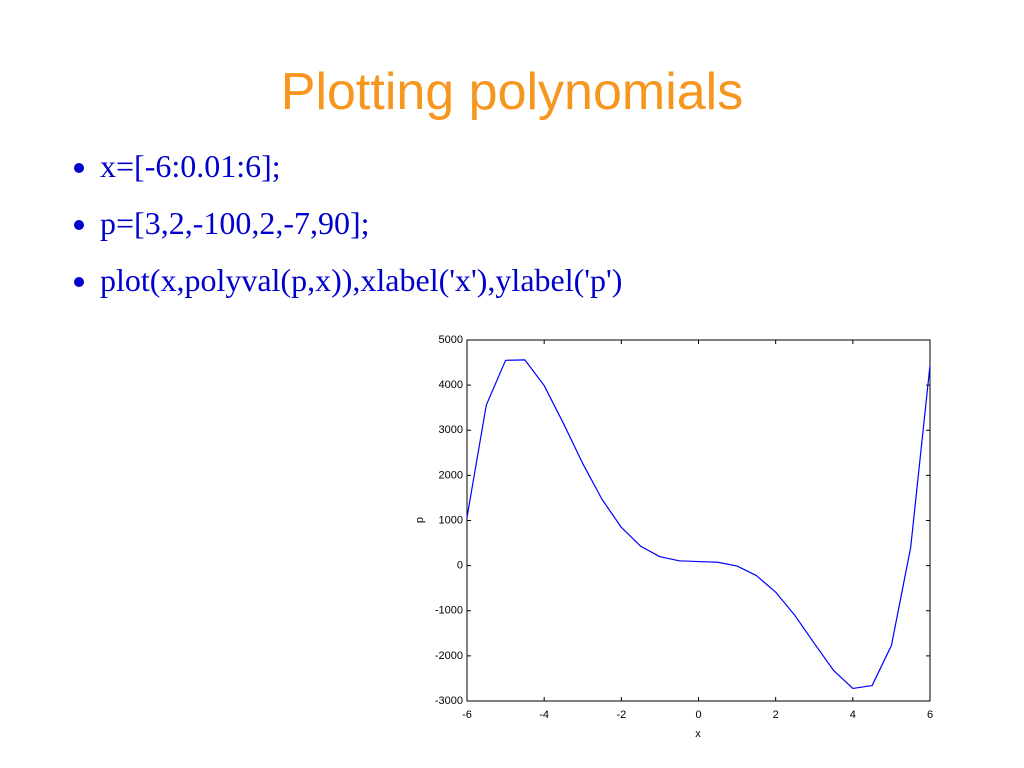  I want to click on y-axis-label: p, so click(420, 520).